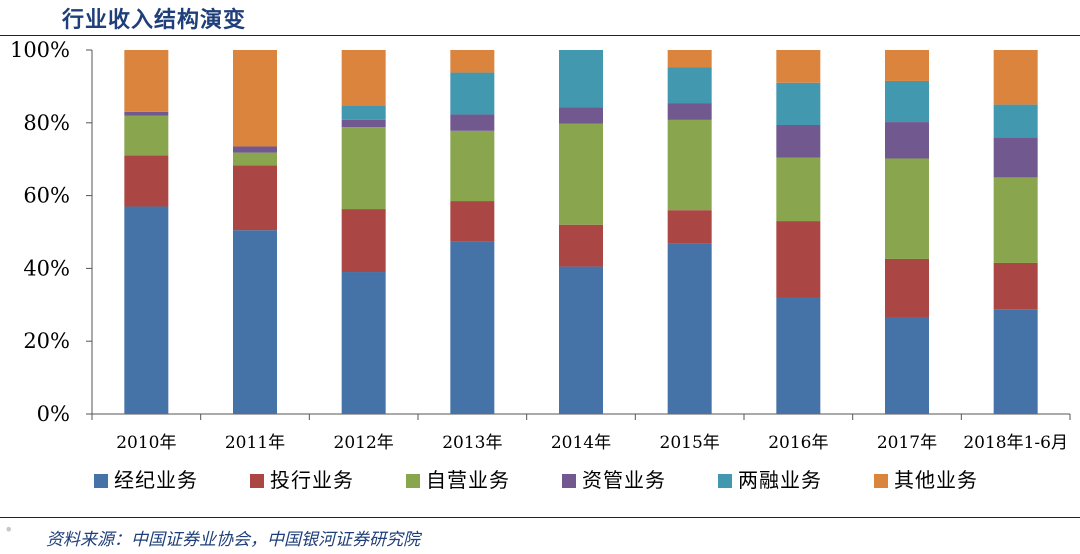 The height and width of the screenshot is (554, 1080). What do you see at coordinates (540, 35) in the screenshot?
I see `top-divider` at bounding box center [540, 35].